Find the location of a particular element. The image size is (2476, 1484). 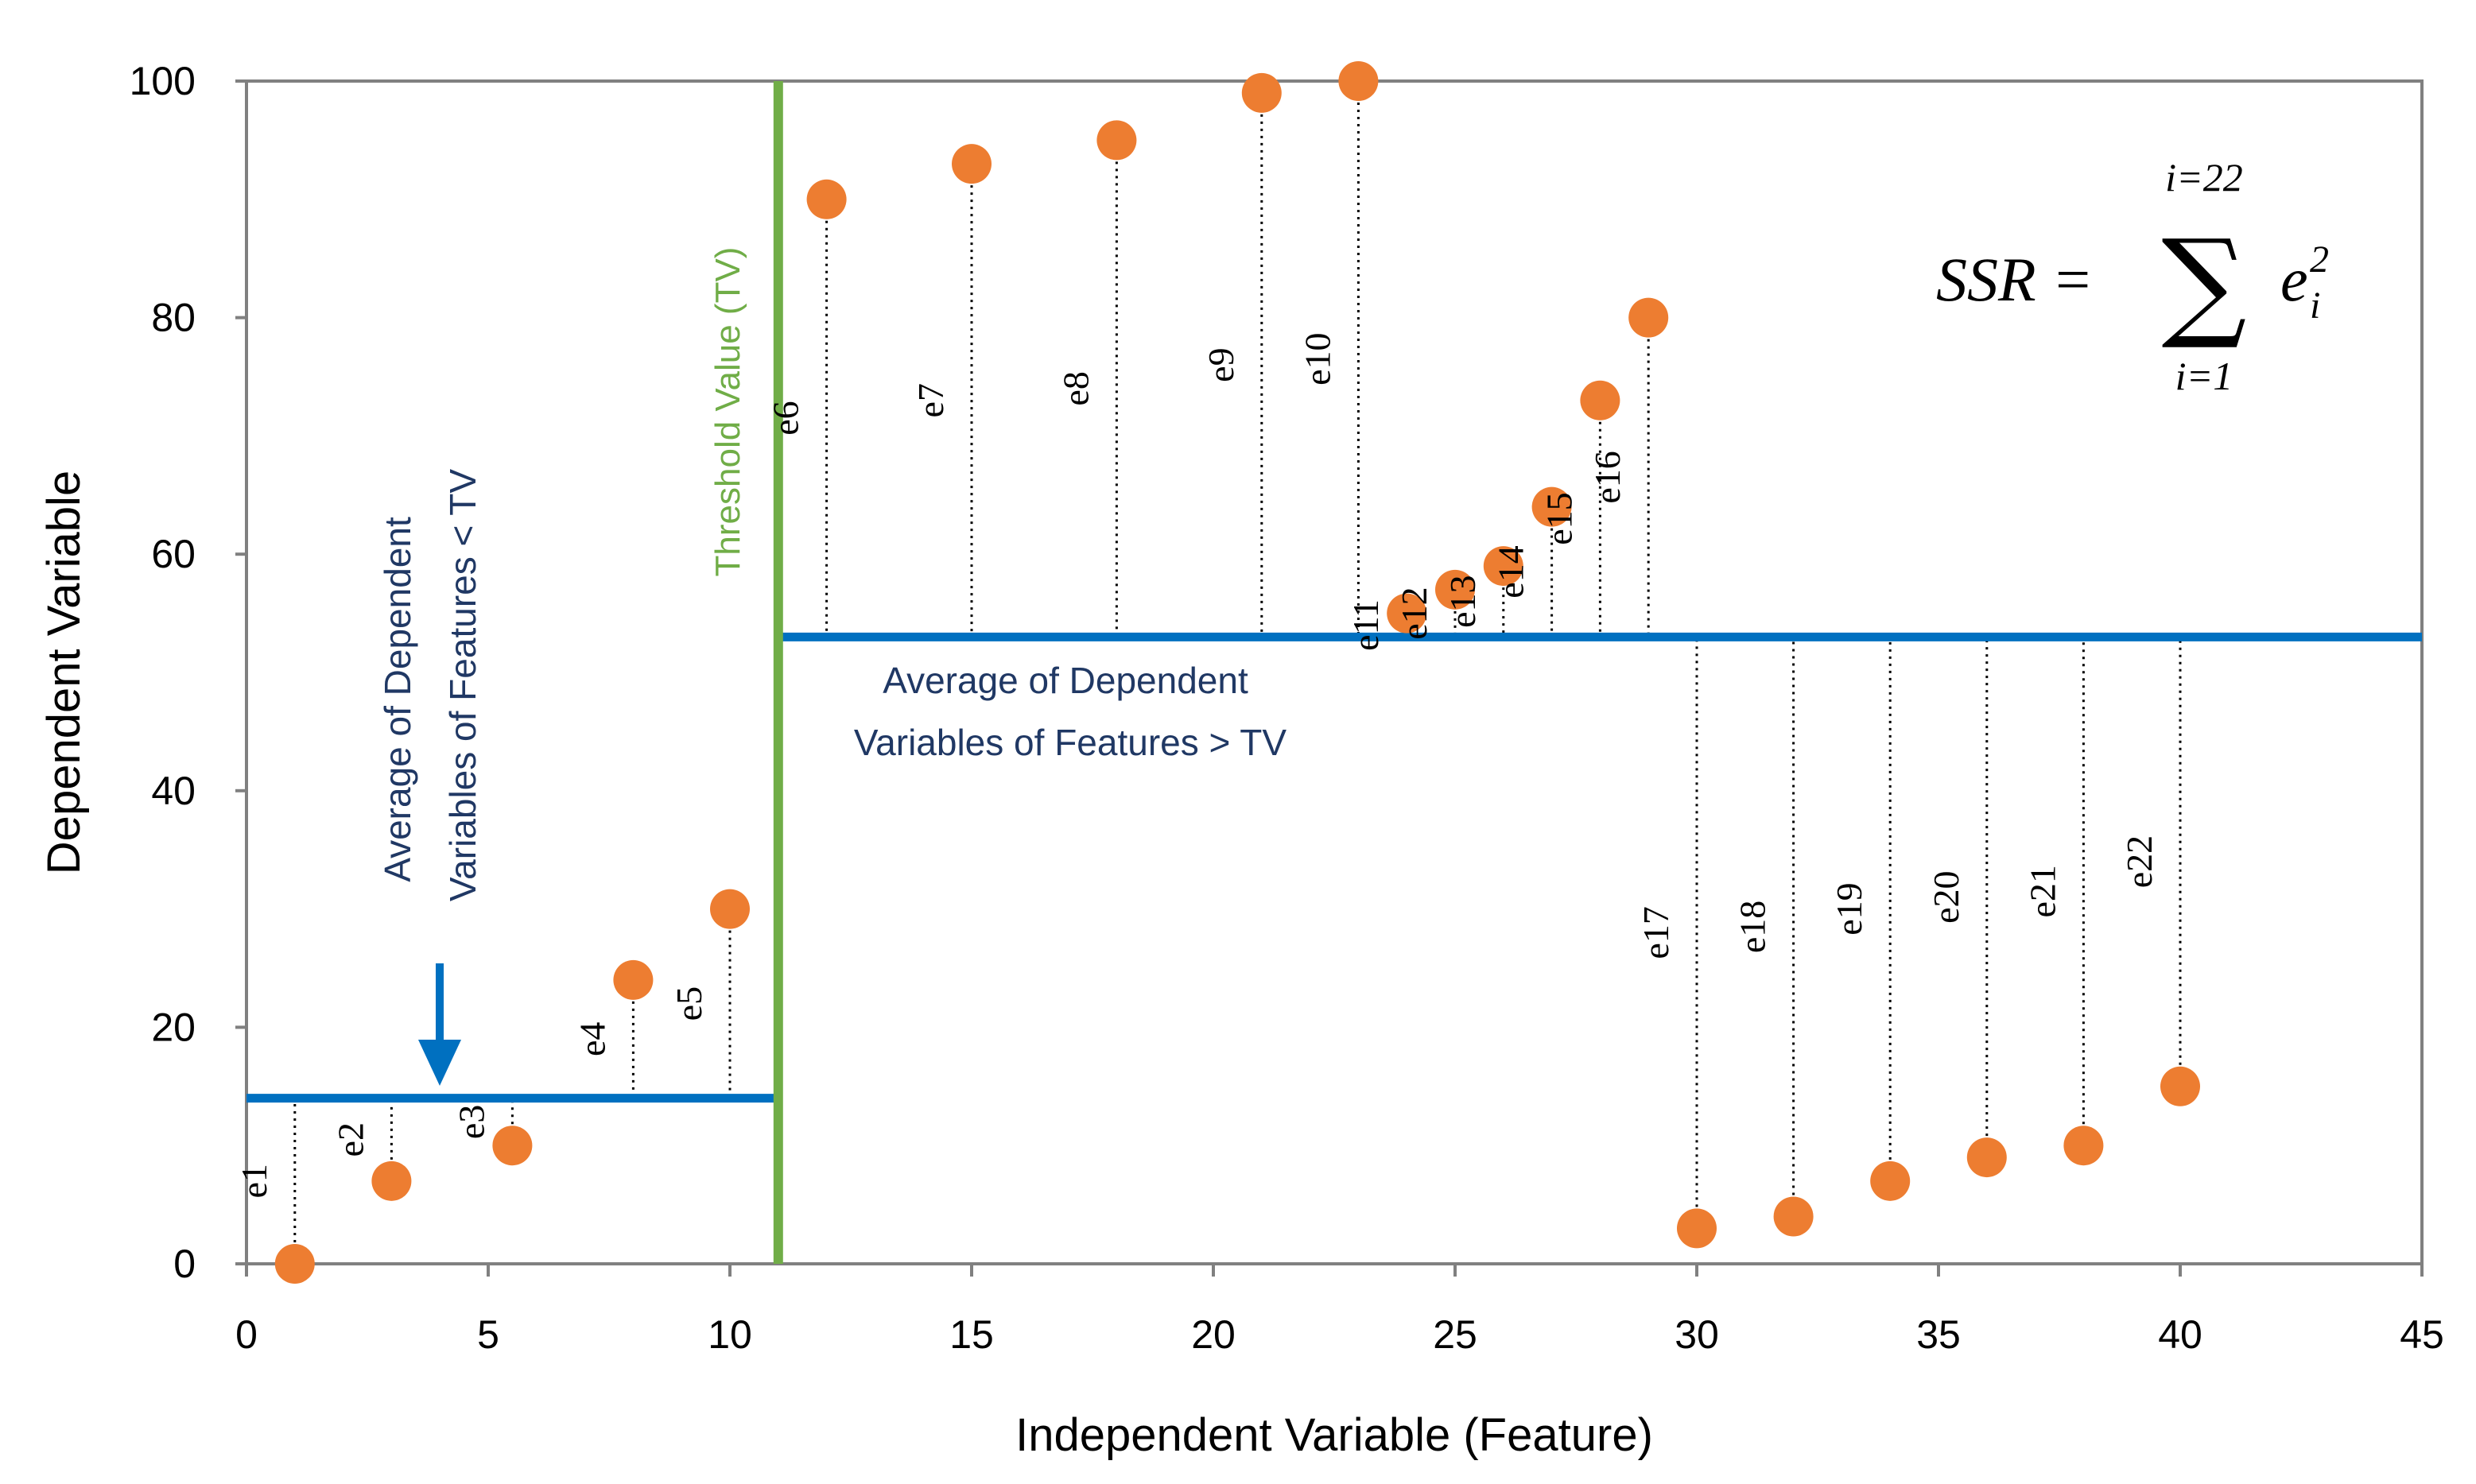

data-point-e18 is located at coordinates (1793, 1216).